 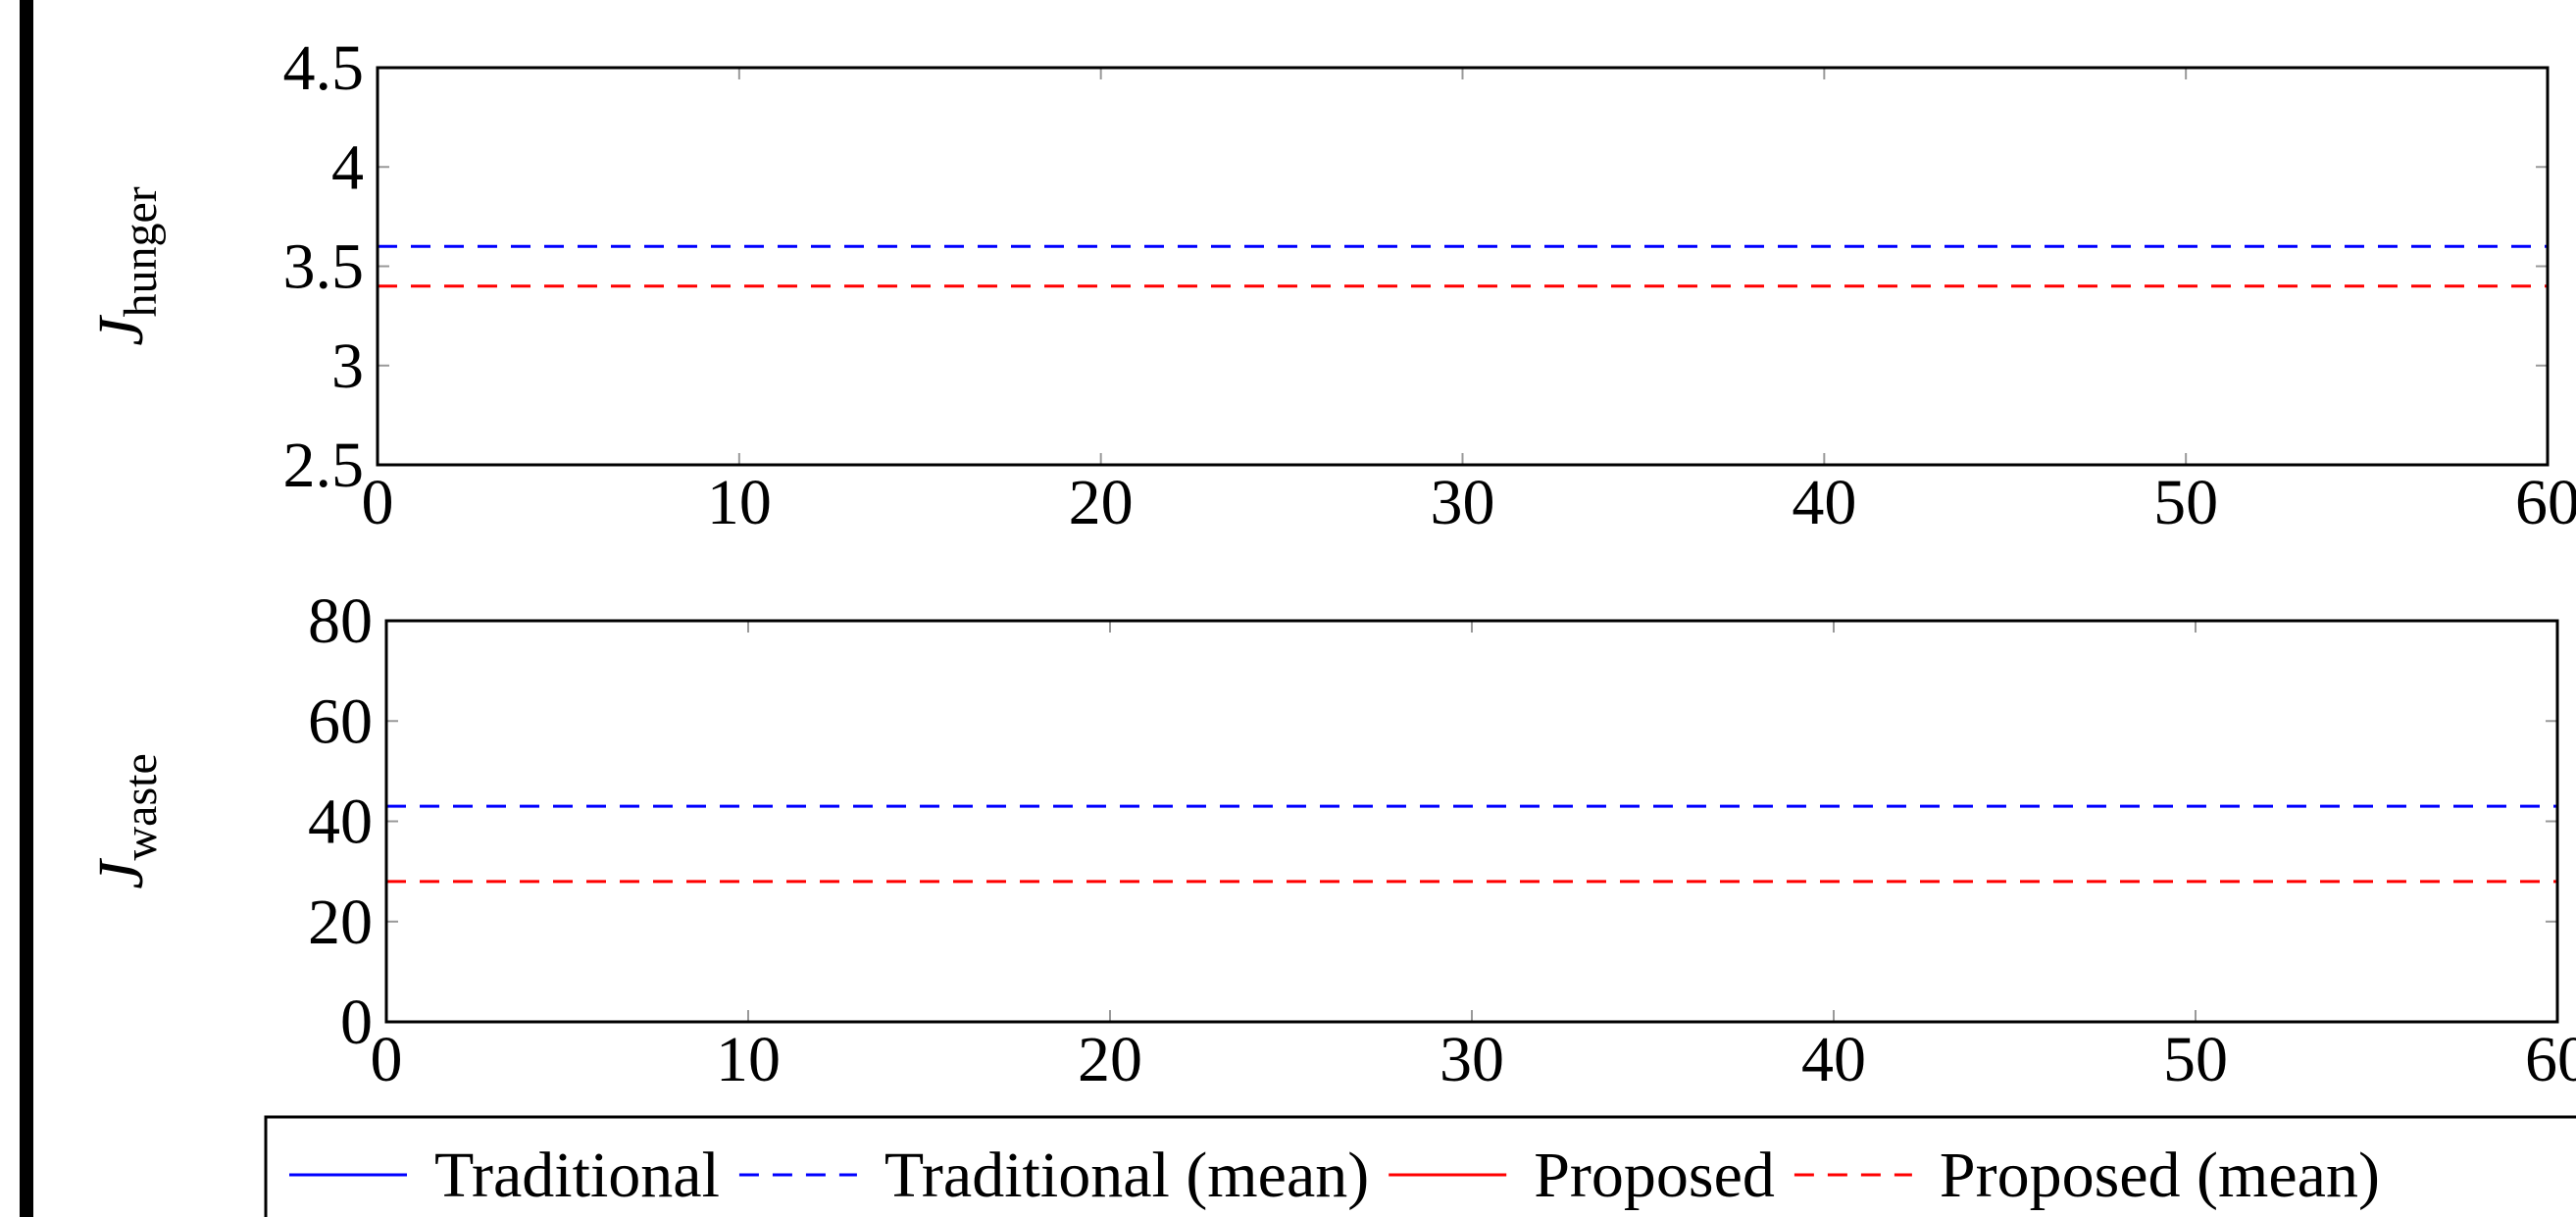 I want to click on legend-label: Traditional, so click(x=577, y=1175).